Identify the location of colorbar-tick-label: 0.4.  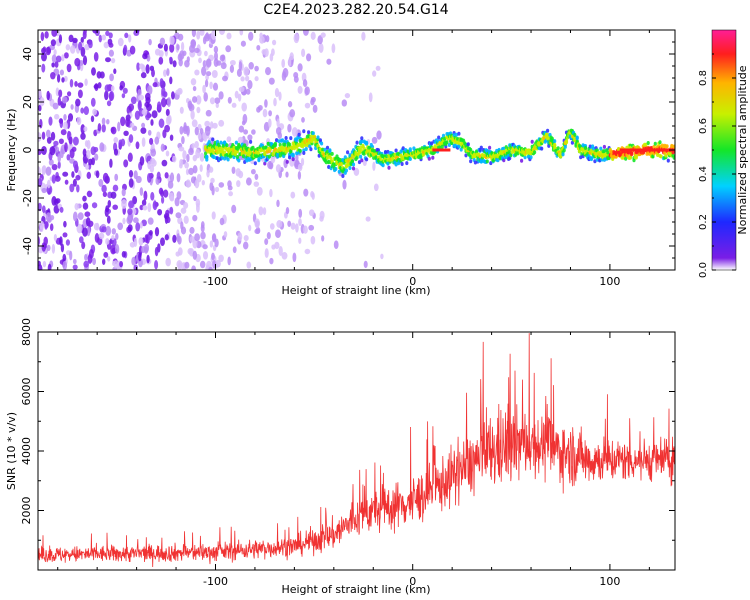
(703, 174).